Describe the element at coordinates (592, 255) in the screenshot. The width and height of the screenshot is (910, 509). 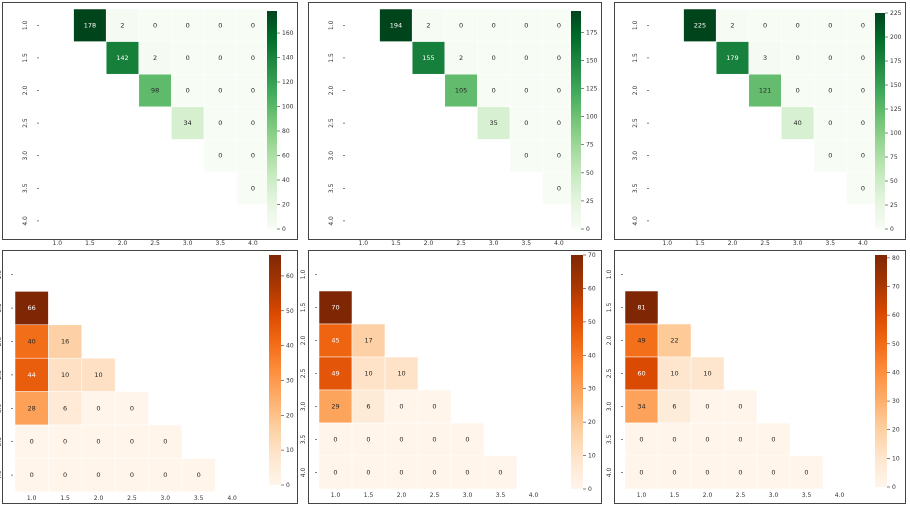
I see `colorbar-tick-label: 70` at that location.